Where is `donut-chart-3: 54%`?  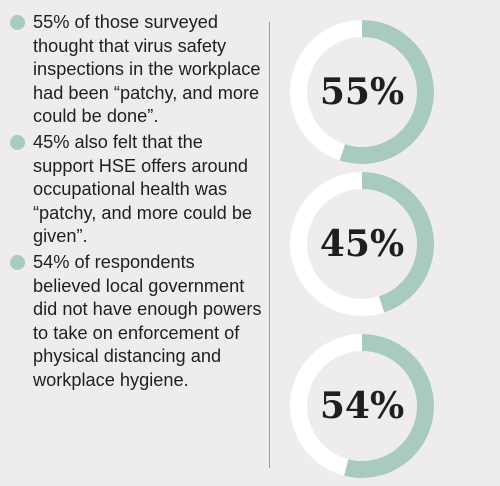
donut-chart-3: 54% is located at coordinates (362, 406).